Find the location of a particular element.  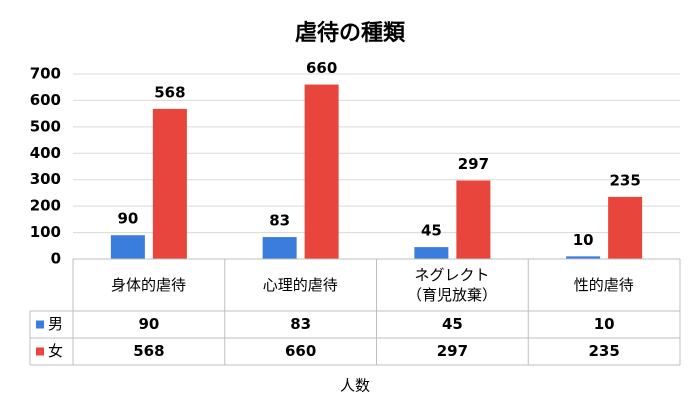

x-tick-label: 性的虐待 is located at coordinates (603, 285).